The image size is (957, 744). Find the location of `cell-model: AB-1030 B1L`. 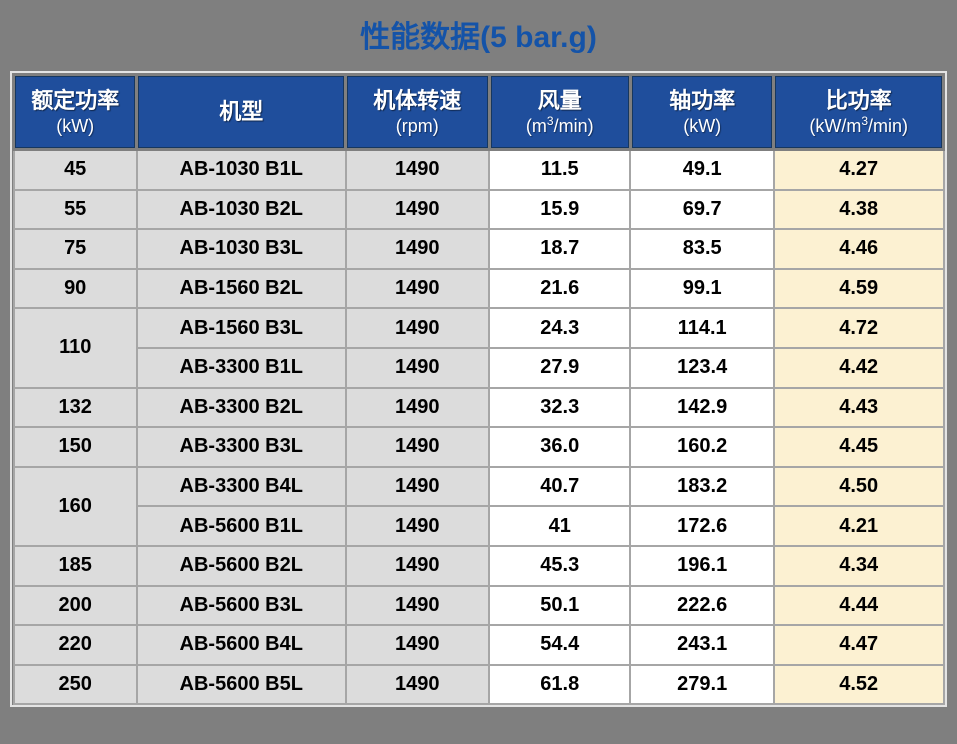

cell-model: AB-1030 B1L is located at coordinates (241, 169).